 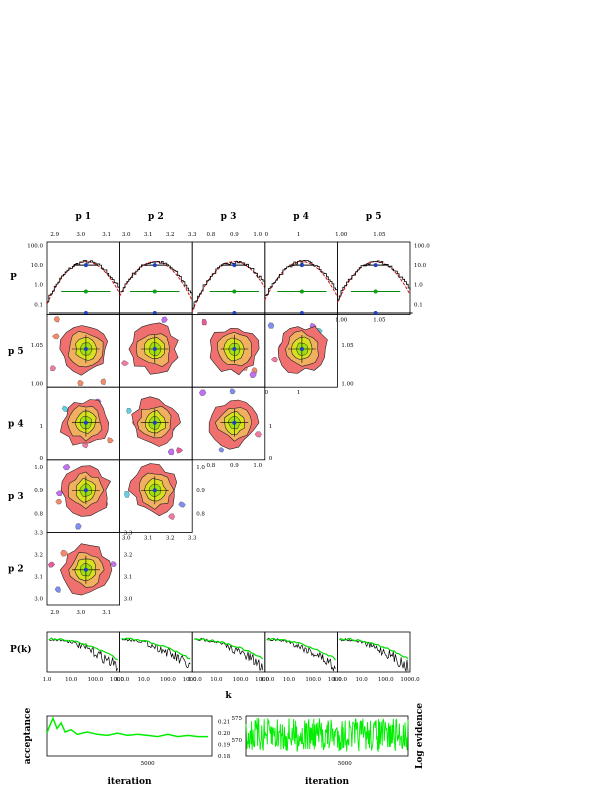 What do you see at coordinates (38, 577) in the screenshot?
I see `ytick-left: 3.1` at bounding box center [38, 577].